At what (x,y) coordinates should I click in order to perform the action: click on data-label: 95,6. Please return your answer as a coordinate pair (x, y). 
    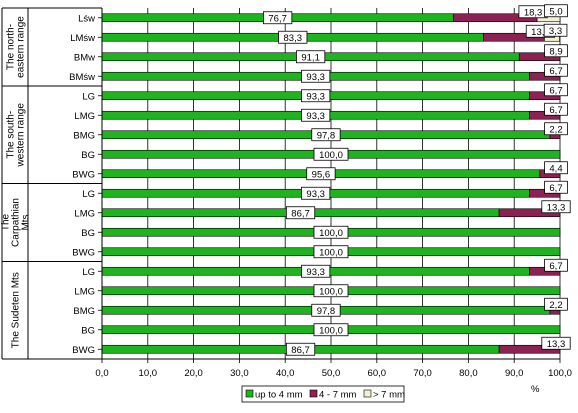
    Looking at the image, I should click on (321, 174).